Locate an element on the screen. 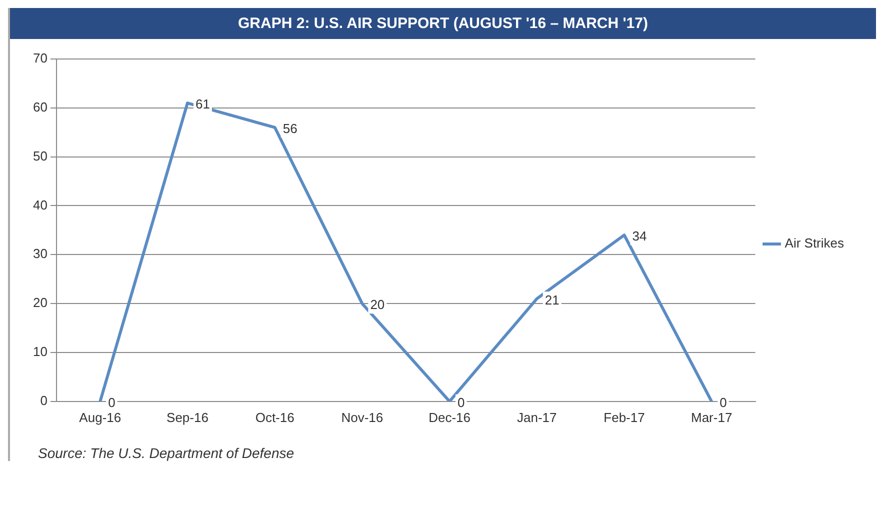 Image resolution: width=882 pixels, height=508 pixels. x-tick-label: Mar-17 is located at coordinates (711, 417).